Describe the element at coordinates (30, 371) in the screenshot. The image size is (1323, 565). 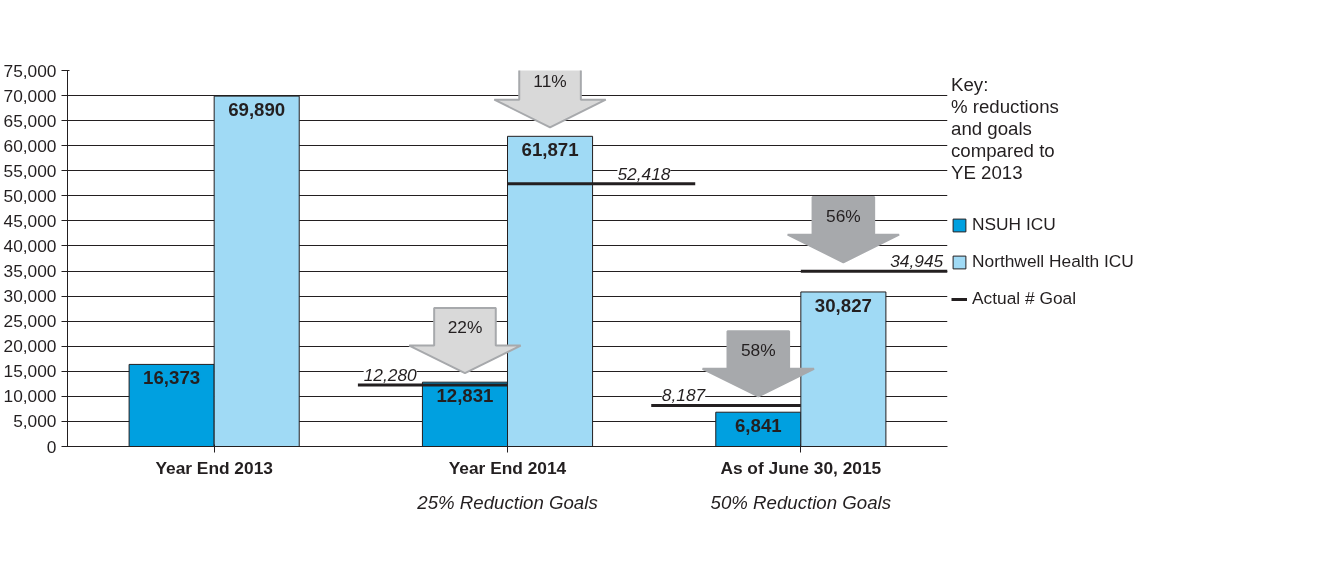
I see `y-tick-label: 15,000` at that location.